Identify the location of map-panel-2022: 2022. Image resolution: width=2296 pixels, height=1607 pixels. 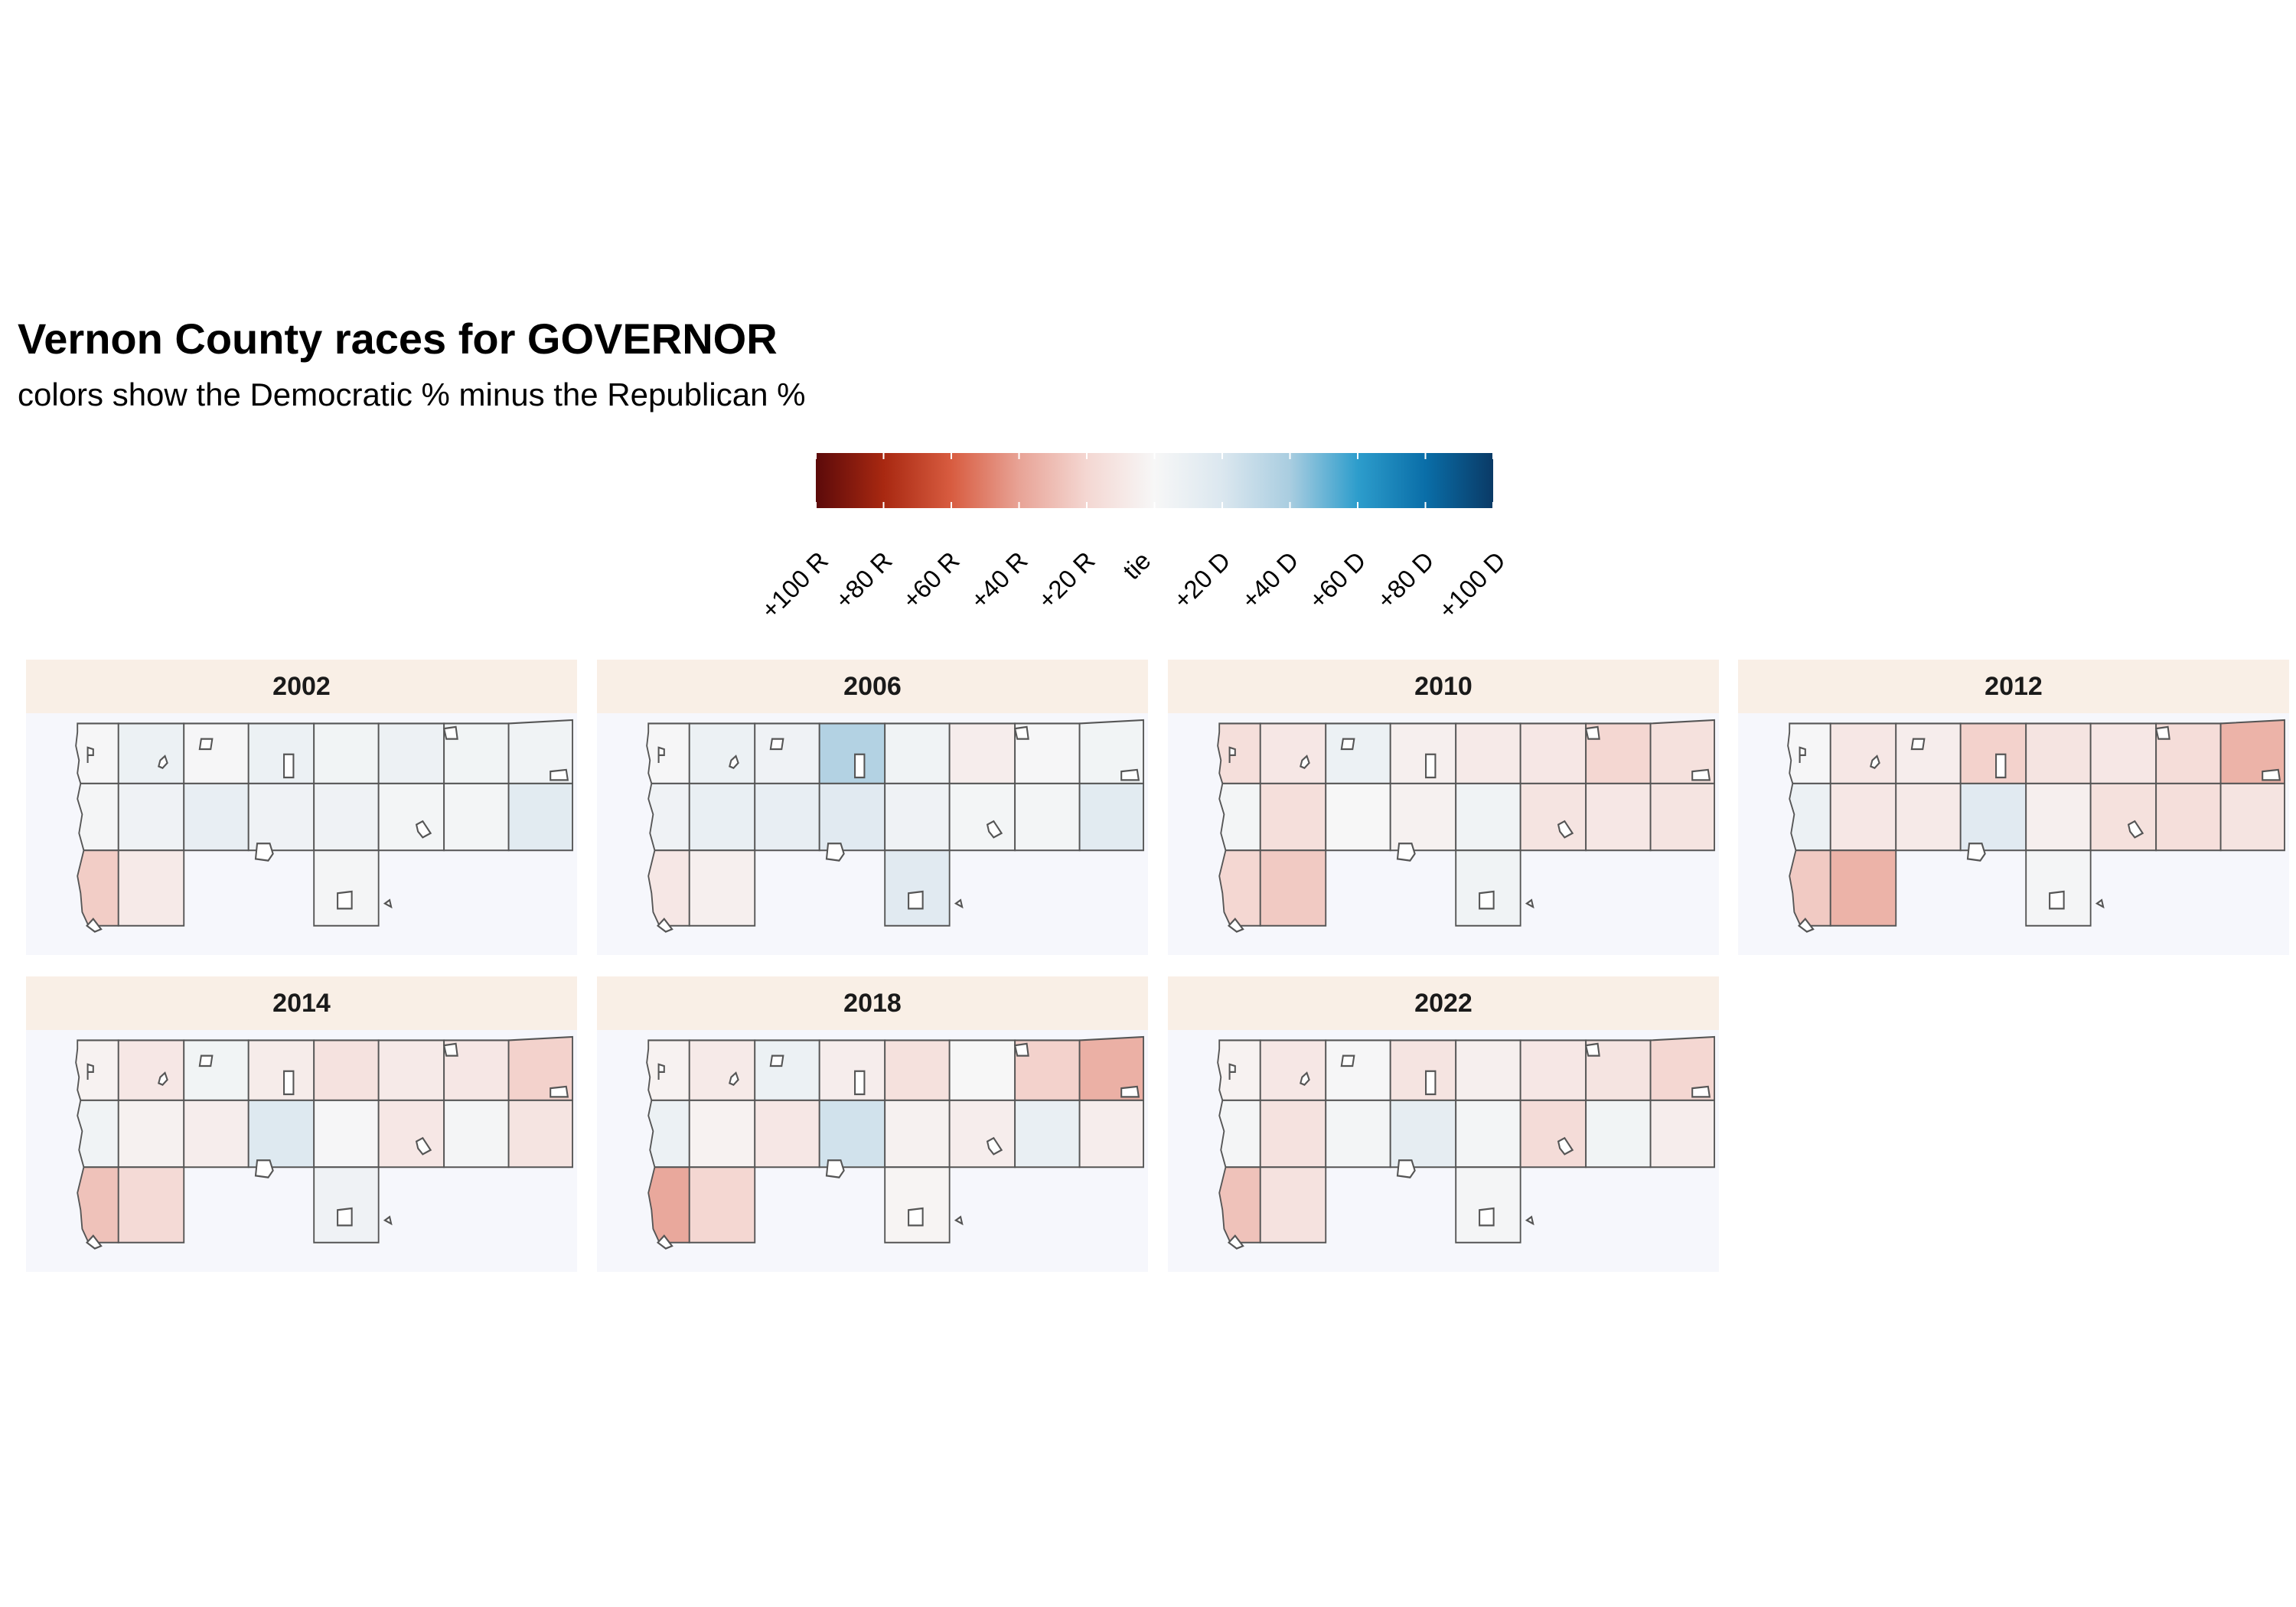
(1443, 1124).